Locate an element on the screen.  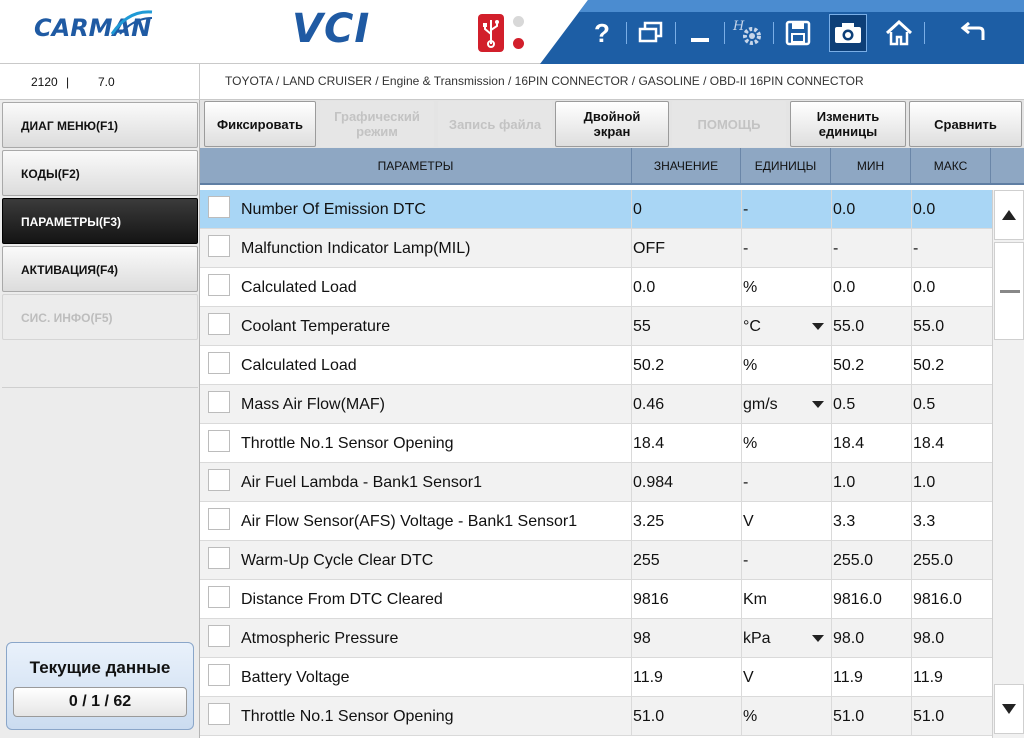
parameter-unit: kPa is located at coordinates (757, 638).